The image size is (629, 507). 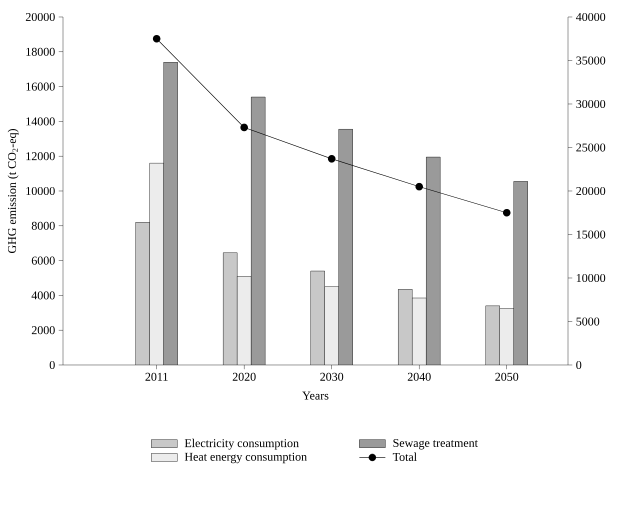 What do you see at coordinates (43, 226) in the screenshot?
I see `y-tick-label: 8000` at bounding box center [43, 226].